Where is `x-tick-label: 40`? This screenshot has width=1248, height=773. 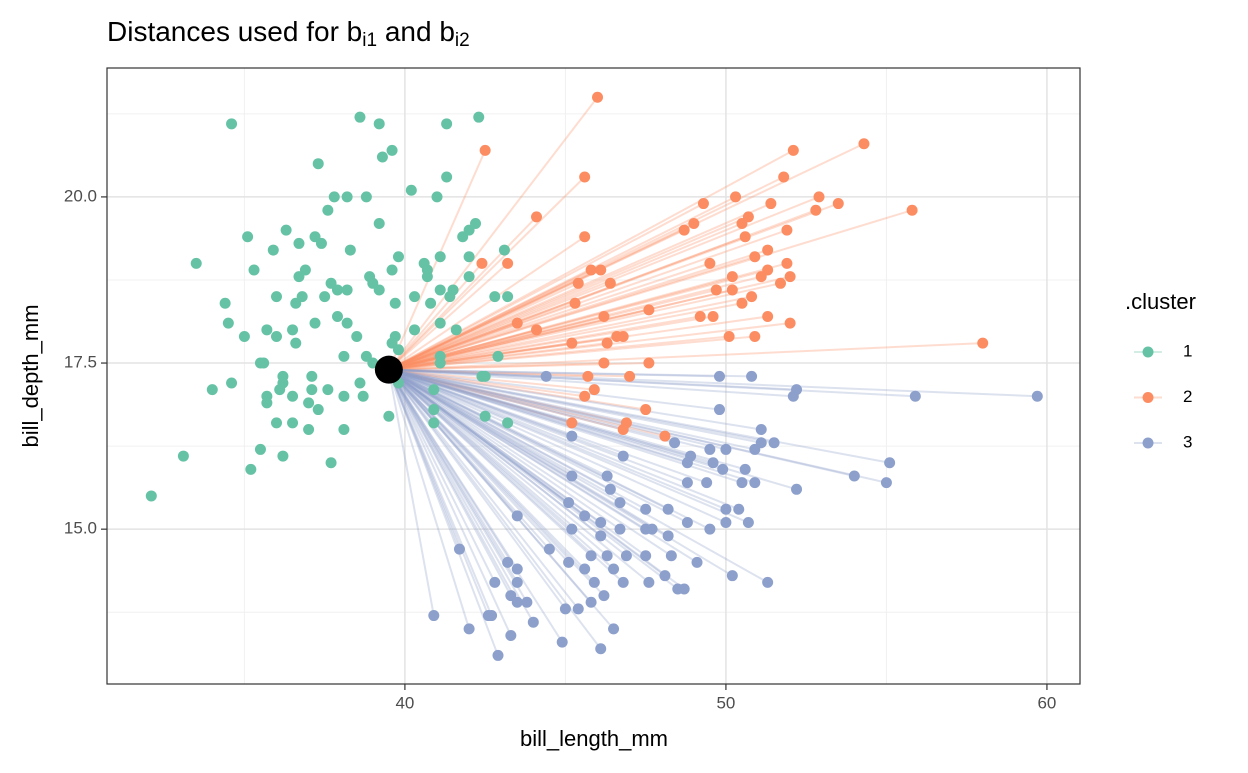 x-tick-label: 40 is located at coordinates (404, 702).